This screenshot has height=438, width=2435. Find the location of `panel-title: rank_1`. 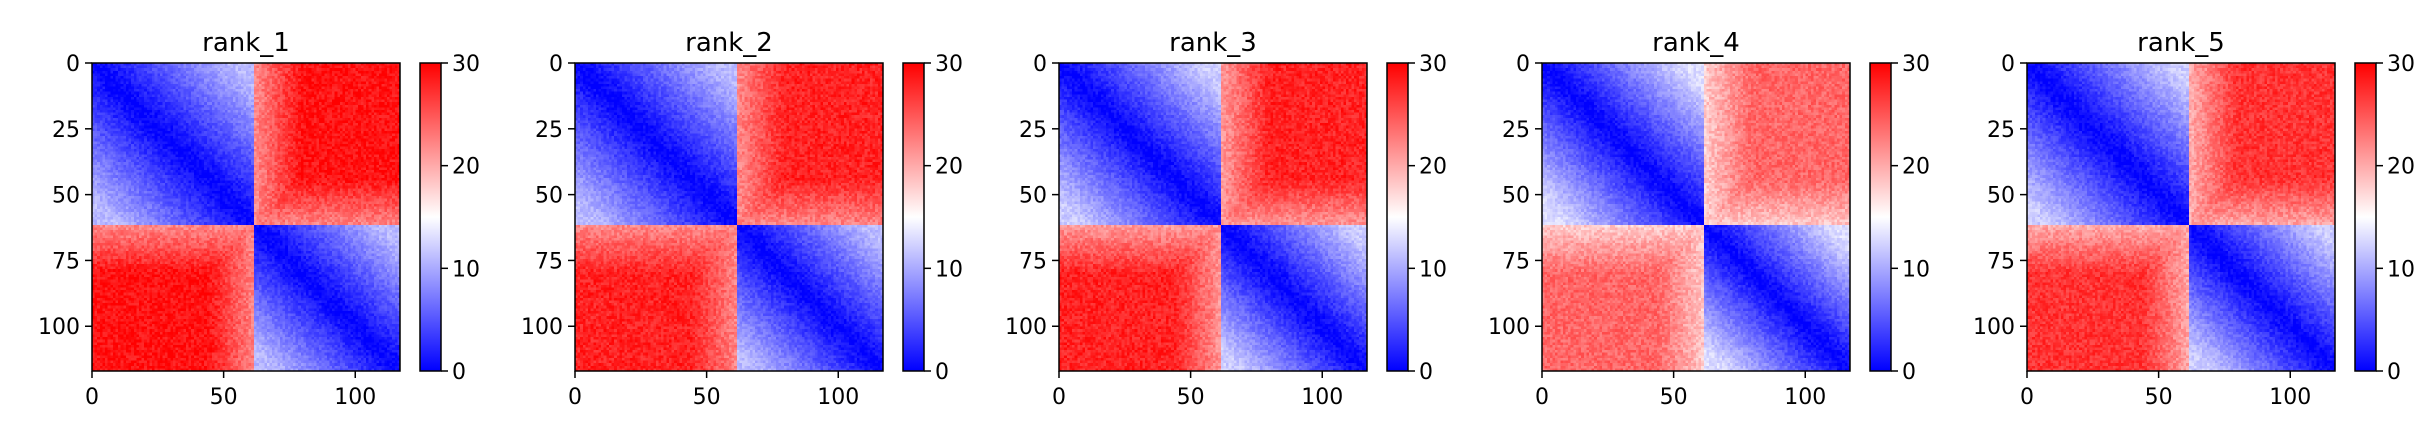

panel-title: rank_1 is located at coordinates (246, 43).